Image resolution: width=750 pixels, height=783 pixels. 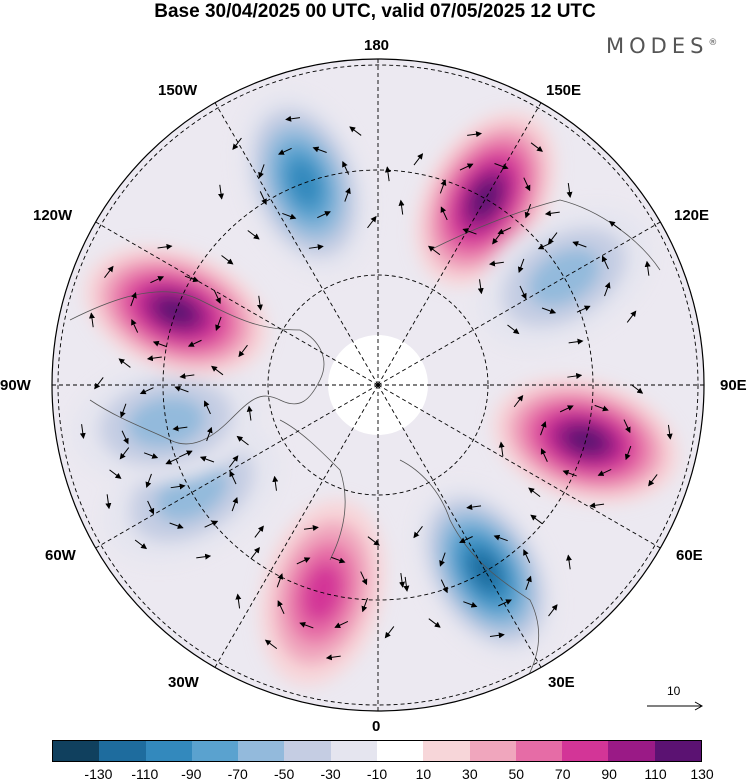 What do you see at coordinates (702, 774) in the screenshot?
I see `colorbar-tick-label: 130` at bounding box center [702, 774].